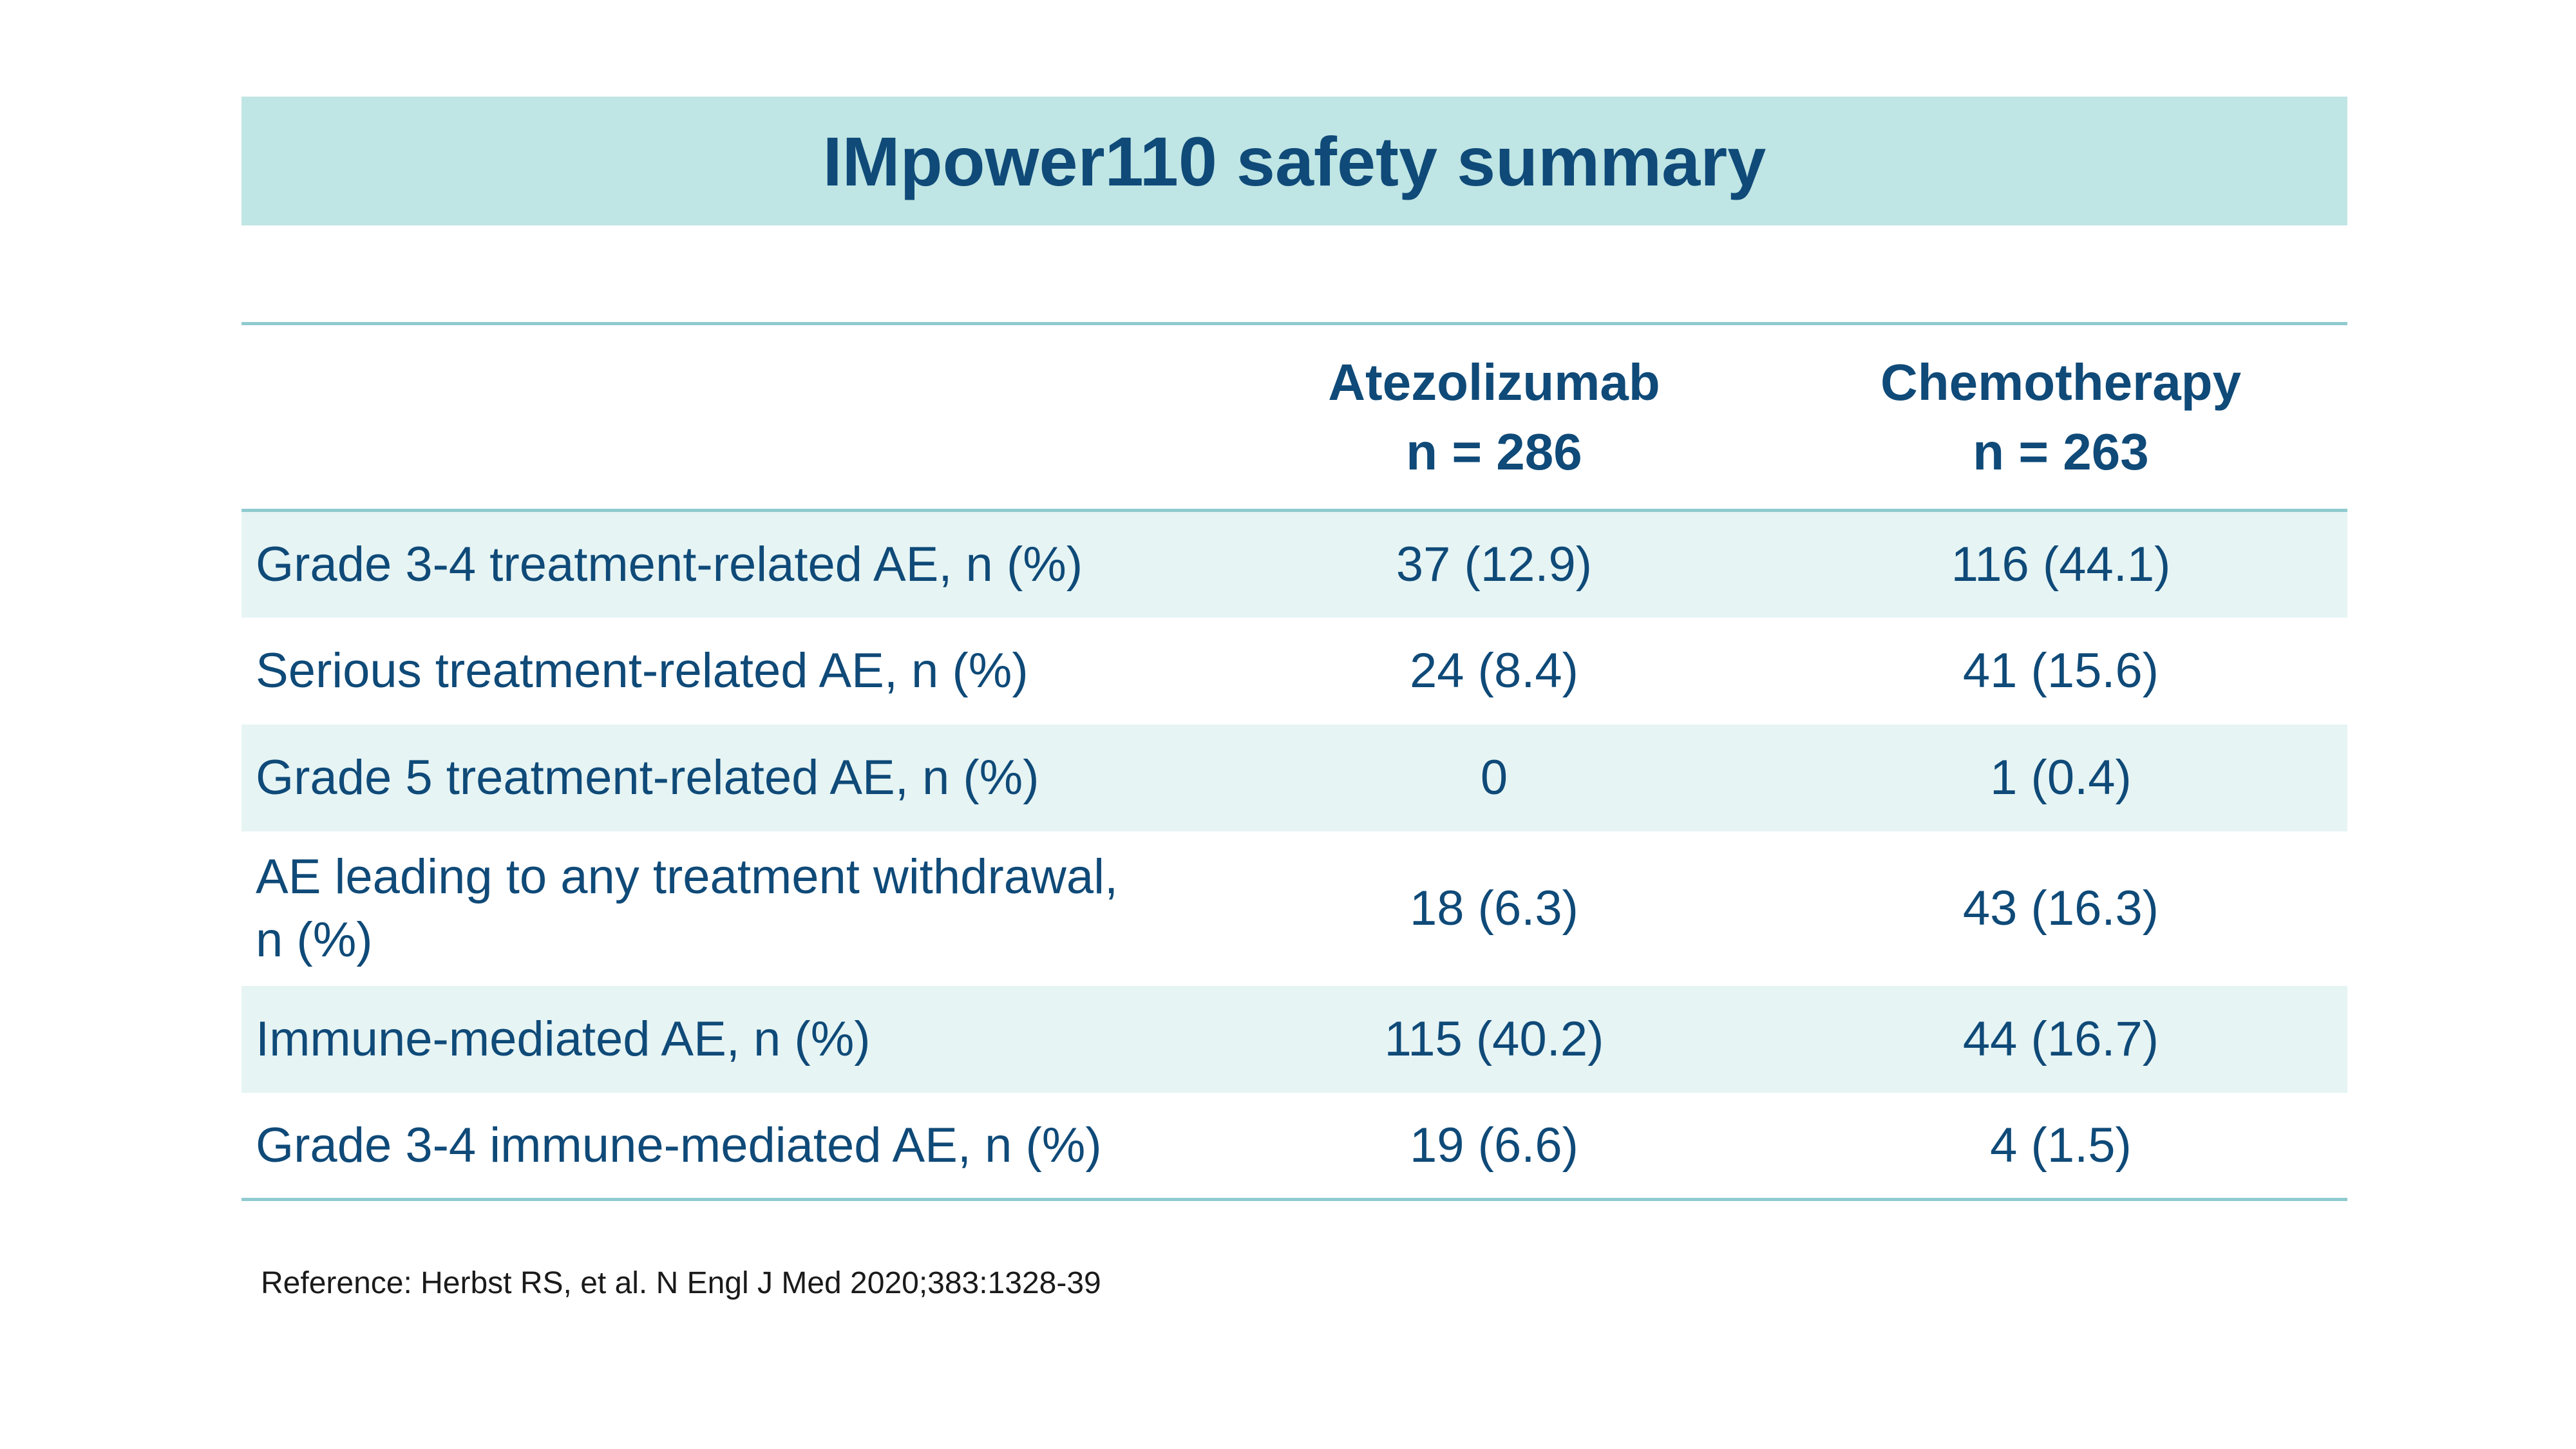 This screenshot has width=2576, height=1449. Describe the element at coordinates (1494, 382) in the screenshot. I see `header-atezolizumab-name: Atezolizumab` at that location.